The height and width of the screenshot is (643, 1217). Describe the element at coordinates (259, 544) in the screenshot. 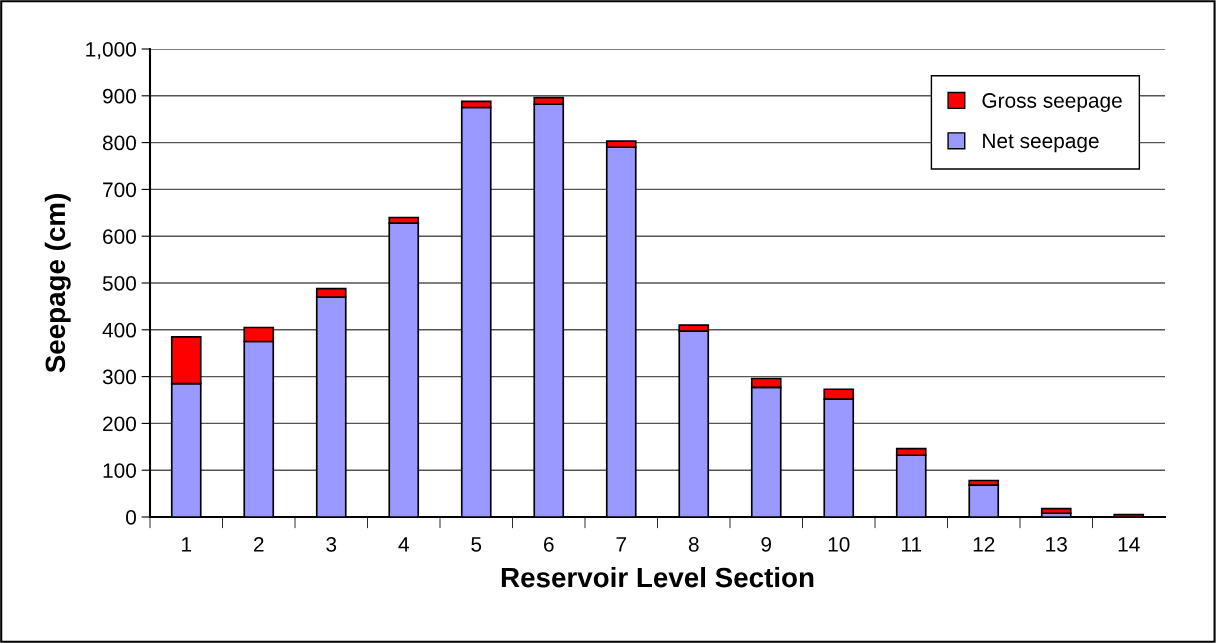

I see `x-tick-label: 2` at that location.